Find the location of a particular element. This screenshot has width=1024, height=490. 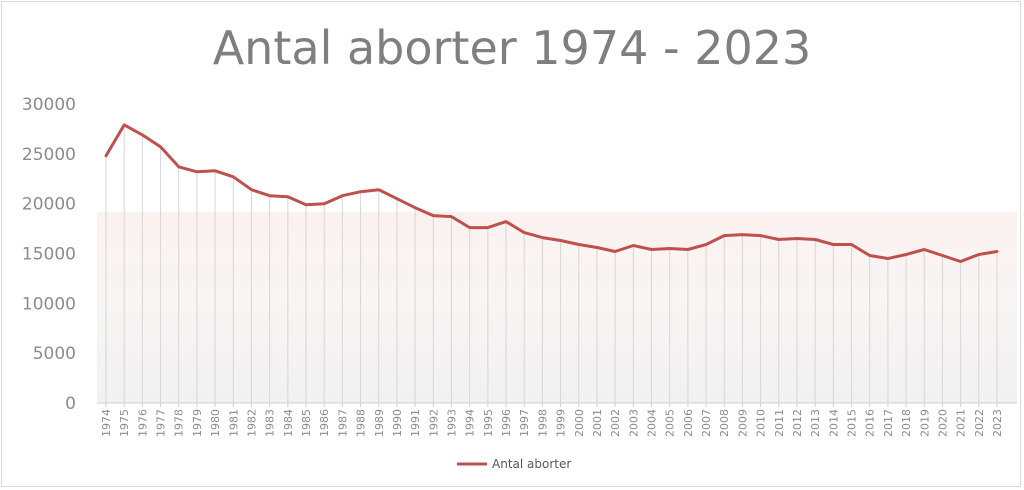

x-tick-label: 1989 is located at coordinates (379, 423).